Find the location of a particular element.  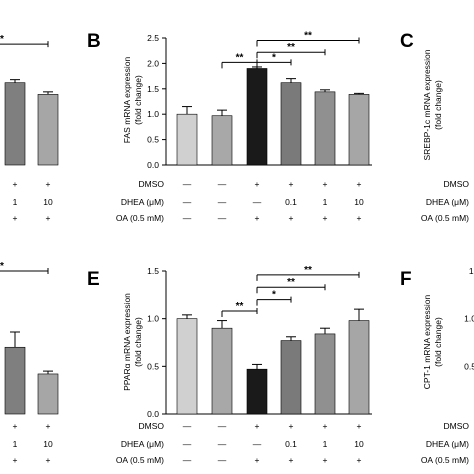

y-tick-label-b: 0.5 is located at coordinates (153, 140).